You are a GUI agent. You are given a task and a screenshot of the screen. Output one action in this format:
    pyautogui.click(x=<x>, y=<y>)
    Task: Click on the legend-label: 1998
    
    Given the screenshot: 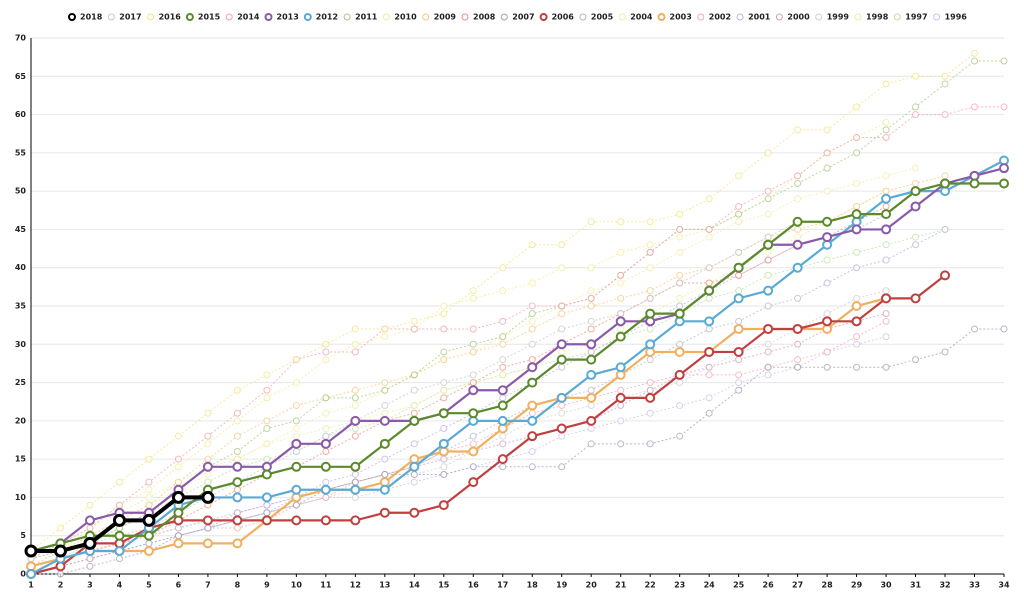 What is the action you would take?
    pyautogui.click(x=877, y=17)
    